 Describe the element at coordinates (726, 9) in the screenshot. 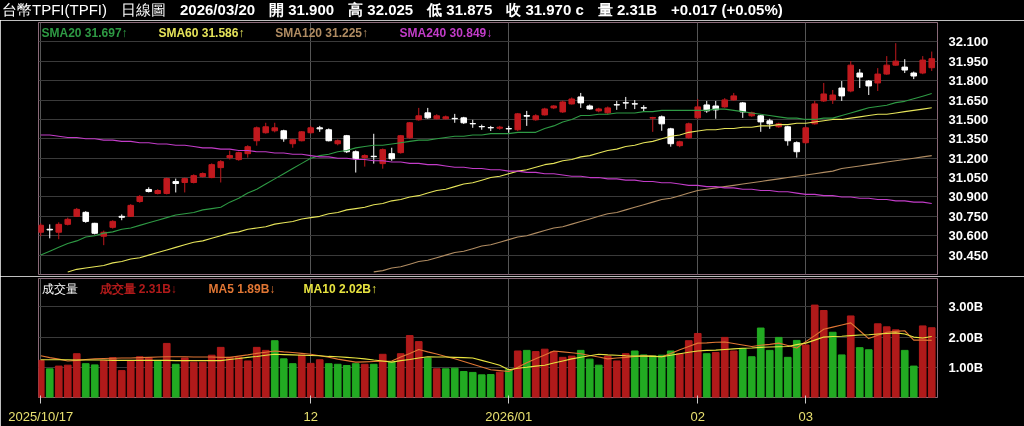

I see `text: +0.017 (+0.05%)` at that location.